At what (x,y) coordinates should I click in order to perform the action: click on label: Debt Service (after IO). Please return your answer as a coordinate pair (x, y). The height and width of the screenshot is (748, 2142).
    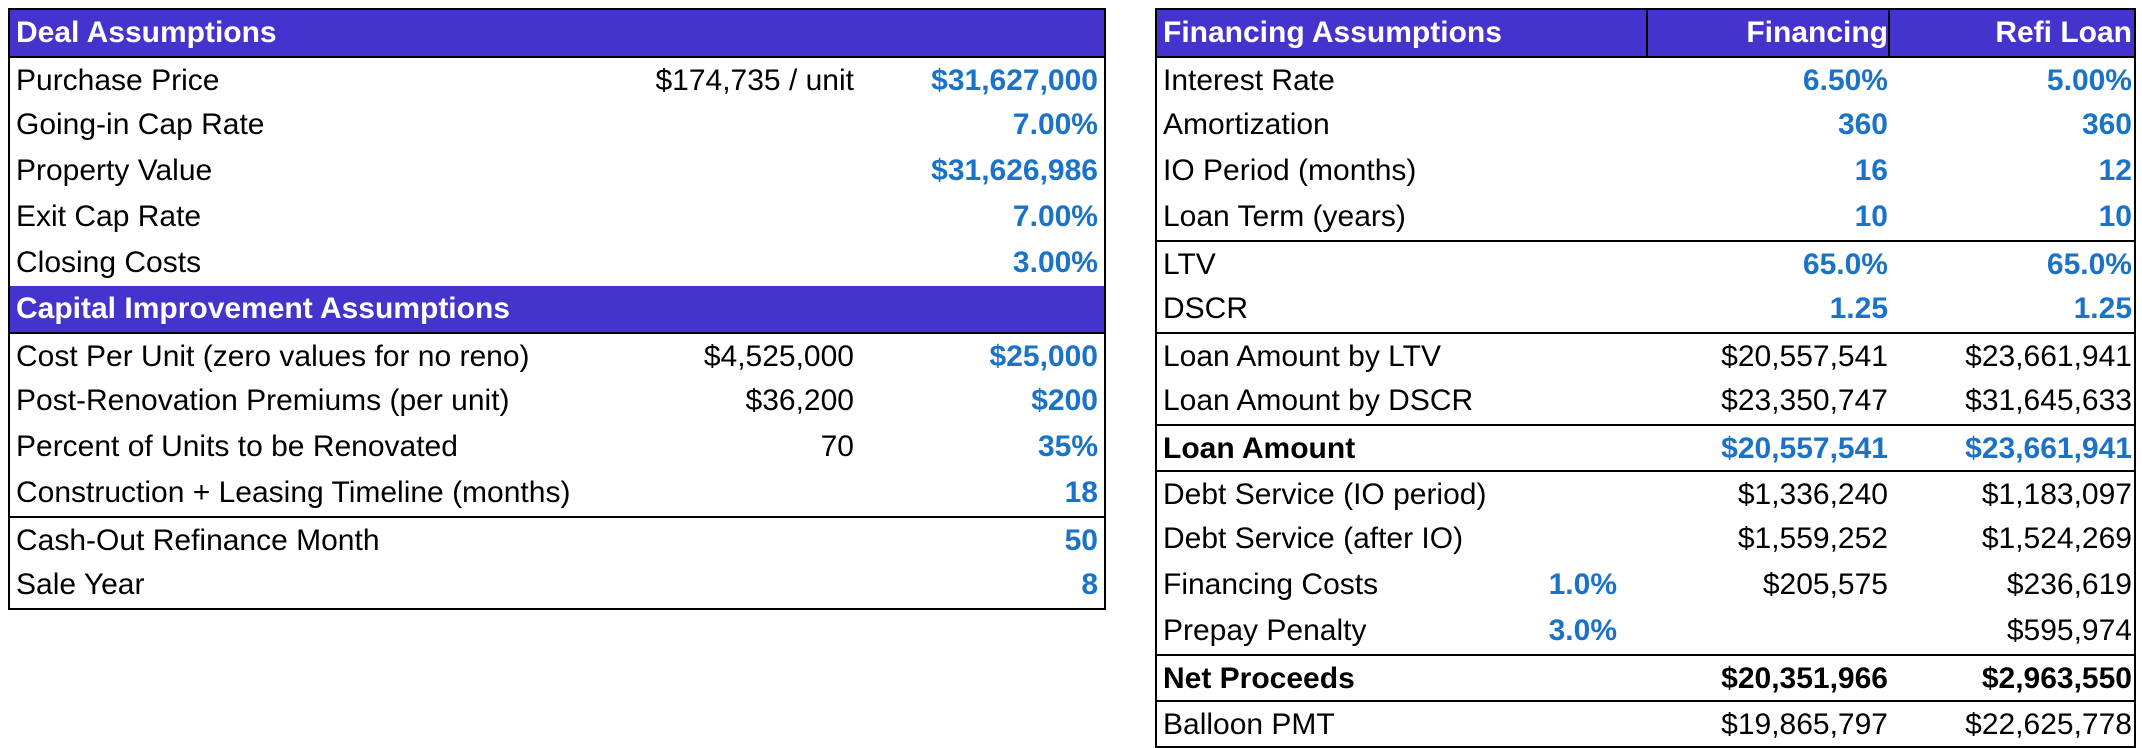
    Looking at the image, I should click on (1313, 538).